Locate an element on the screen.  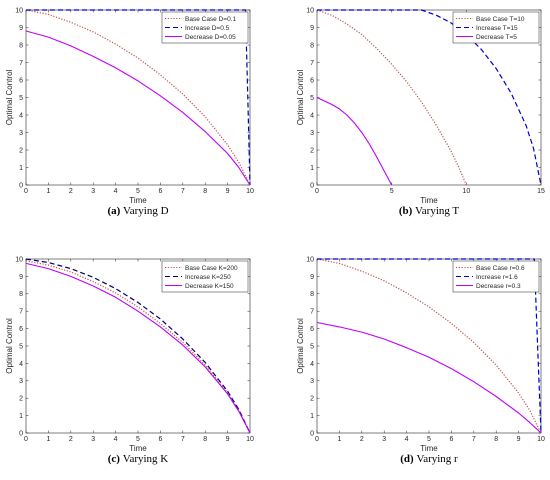
legend-entry: Decrease r=0.3 is located at coordinates (498, 286).